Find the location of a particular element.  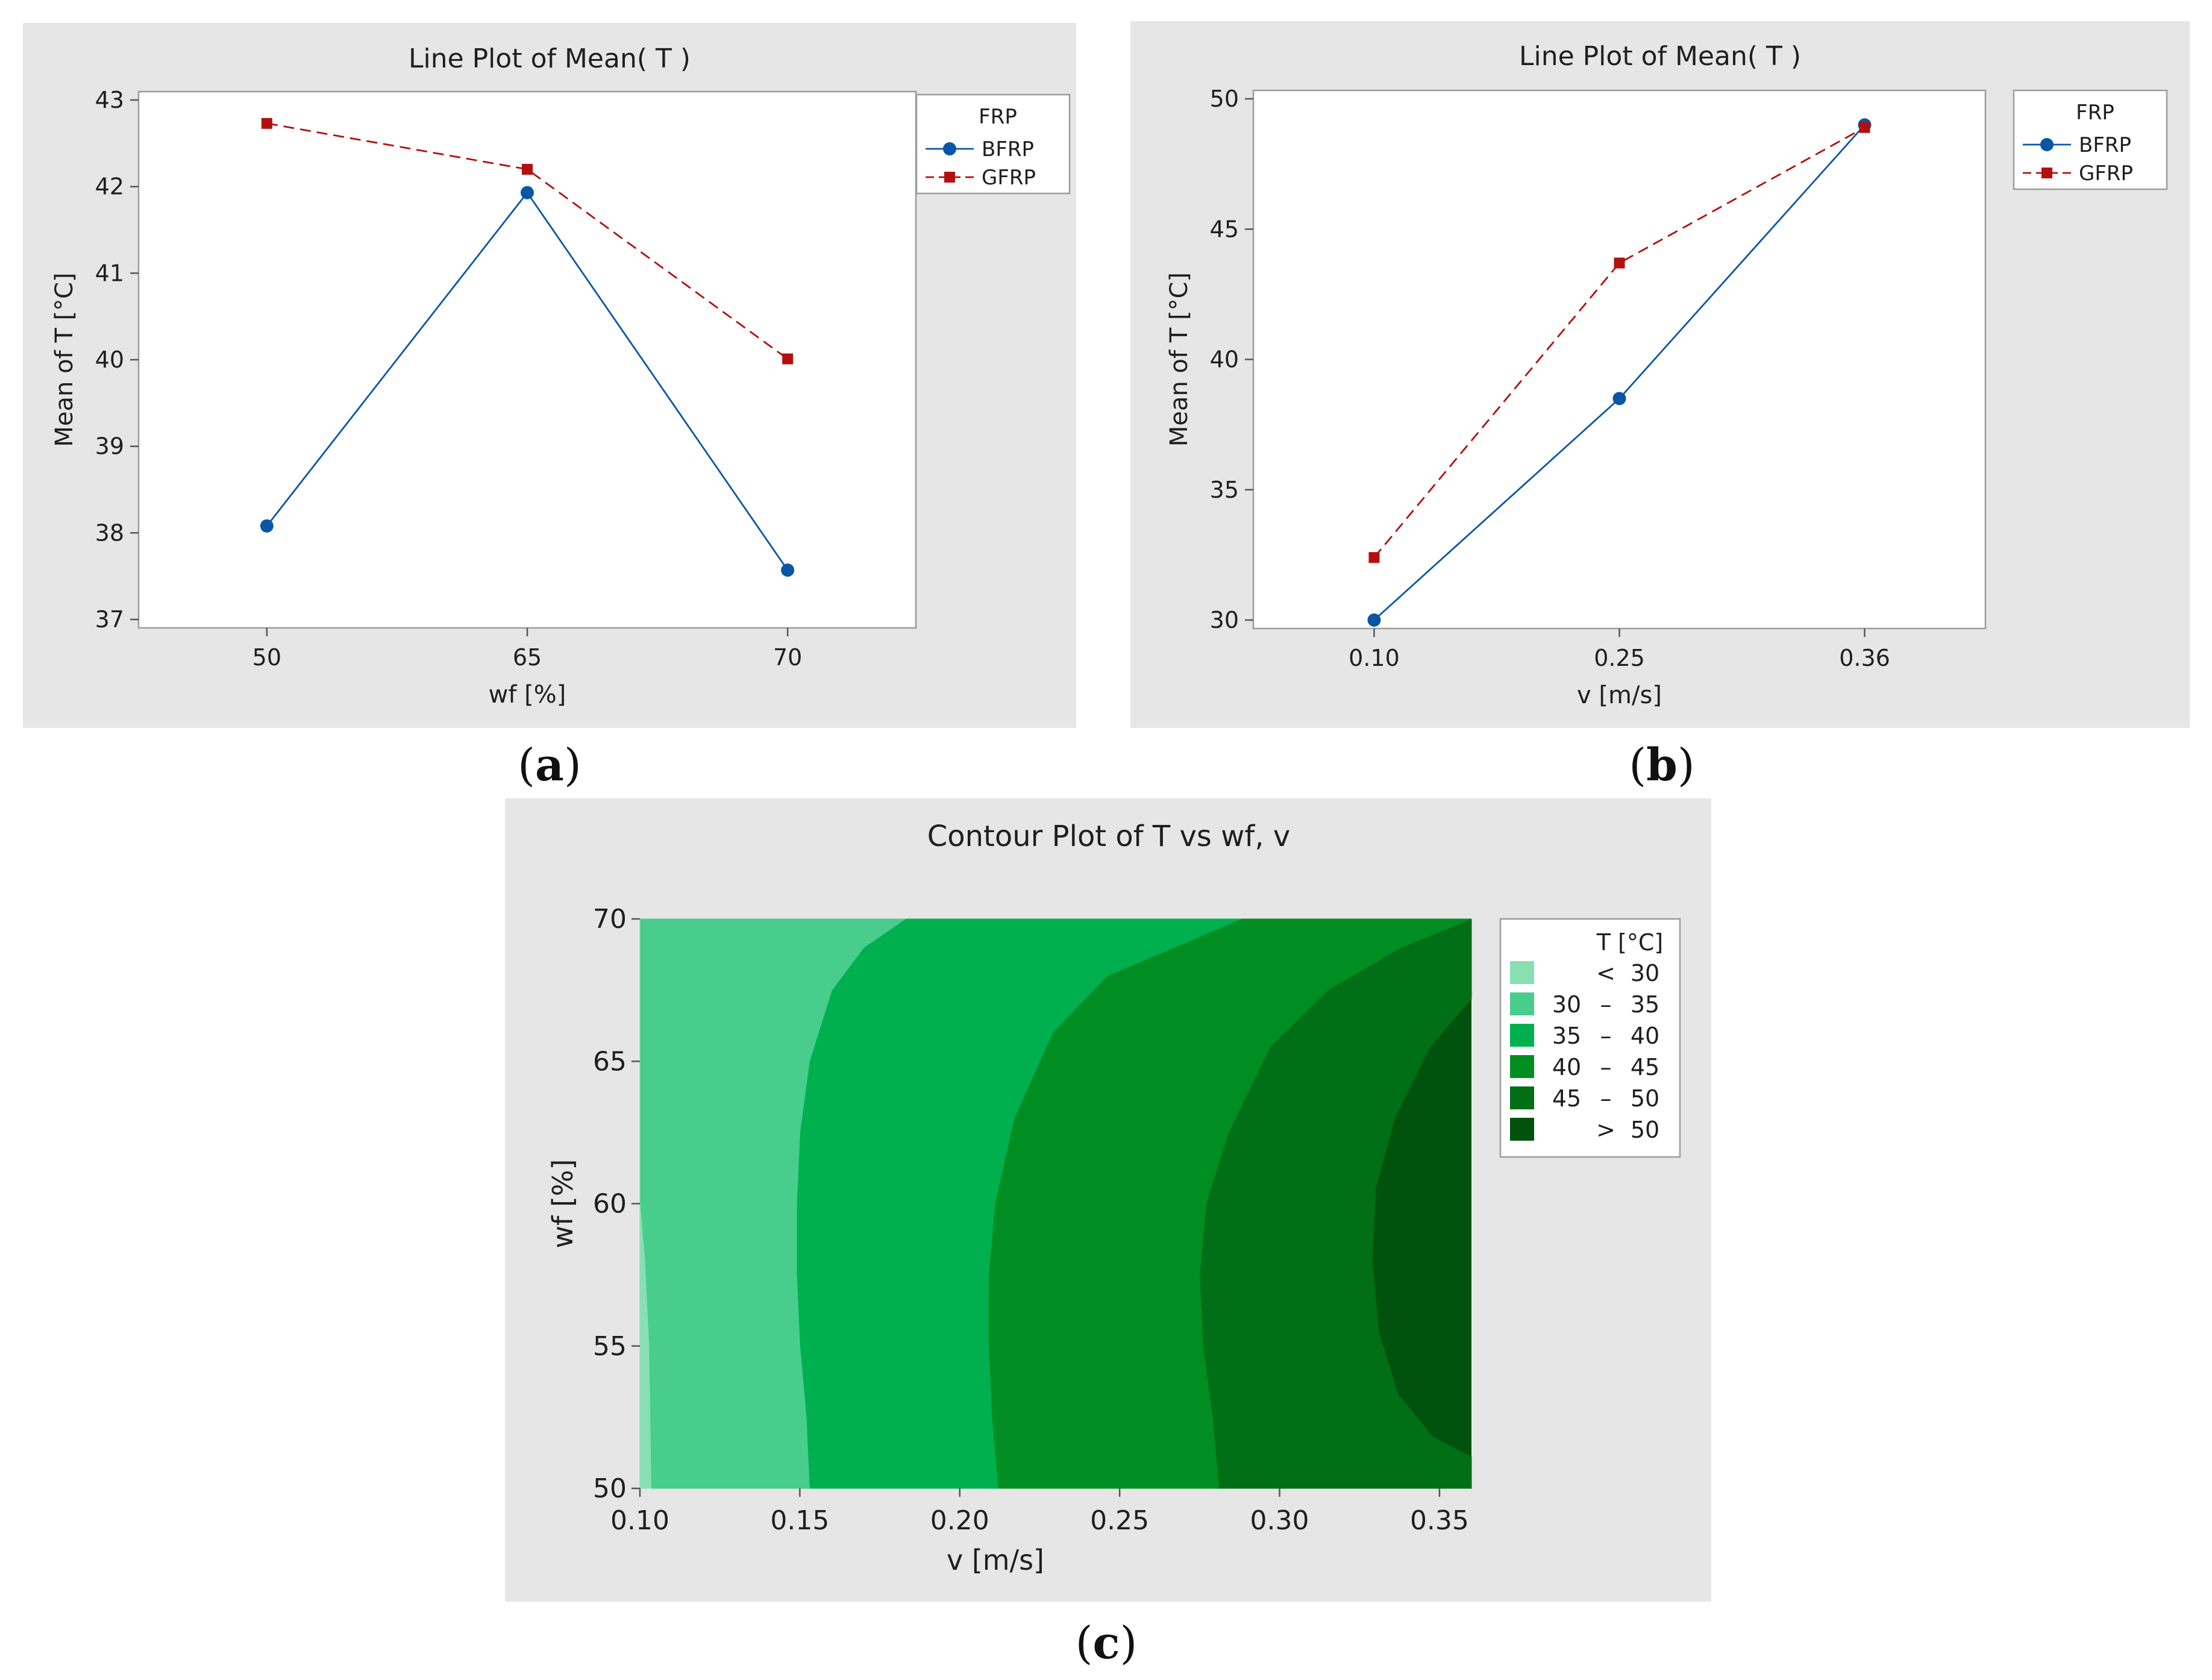

x-tick-label: 0.36 is located at coordinates (1864, 658).